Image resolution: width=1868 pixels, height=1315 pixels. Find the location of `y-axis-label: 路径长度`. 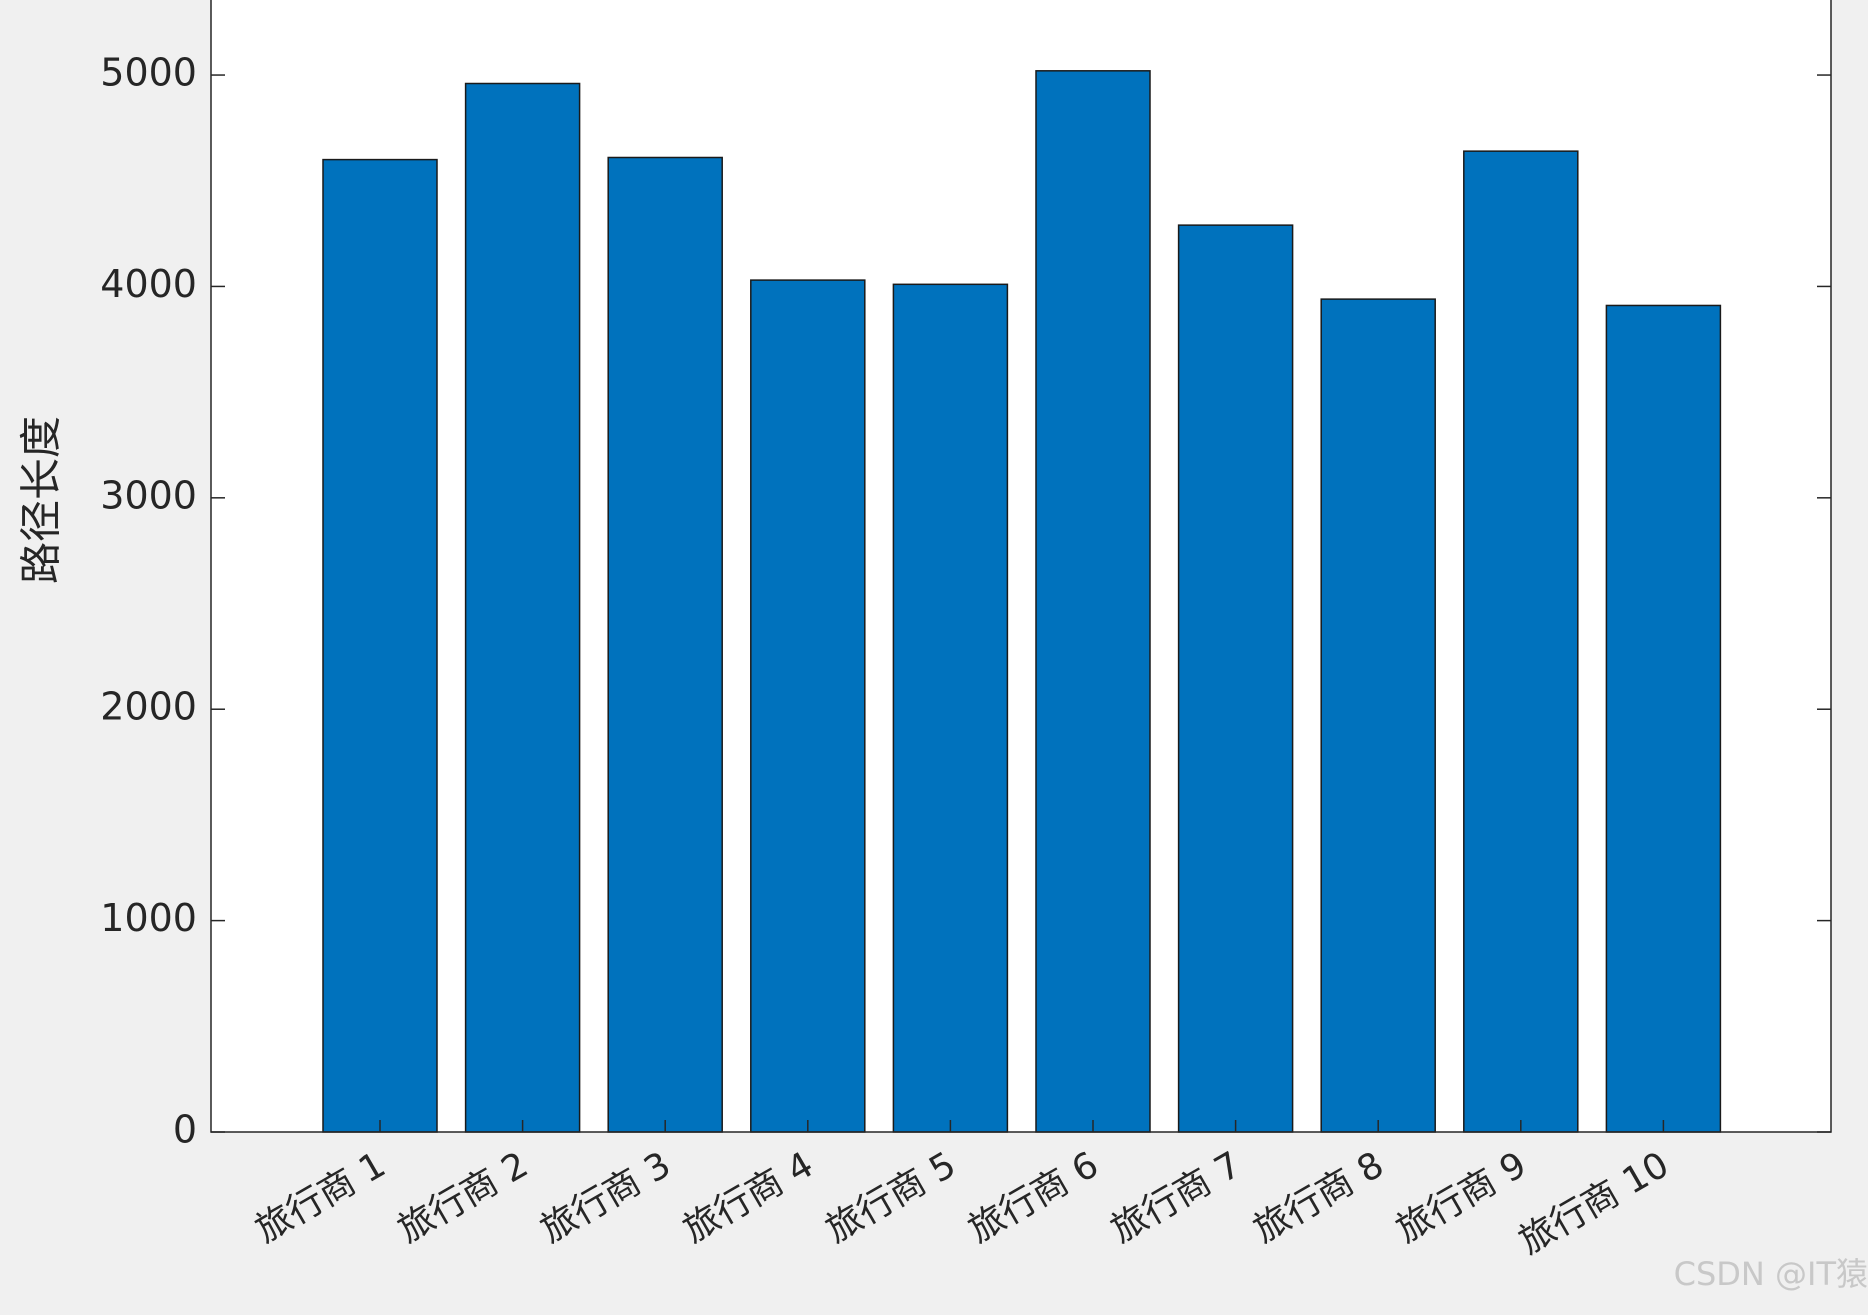

y-axis-label: 路径长度 is located at coordinates (41, 500).